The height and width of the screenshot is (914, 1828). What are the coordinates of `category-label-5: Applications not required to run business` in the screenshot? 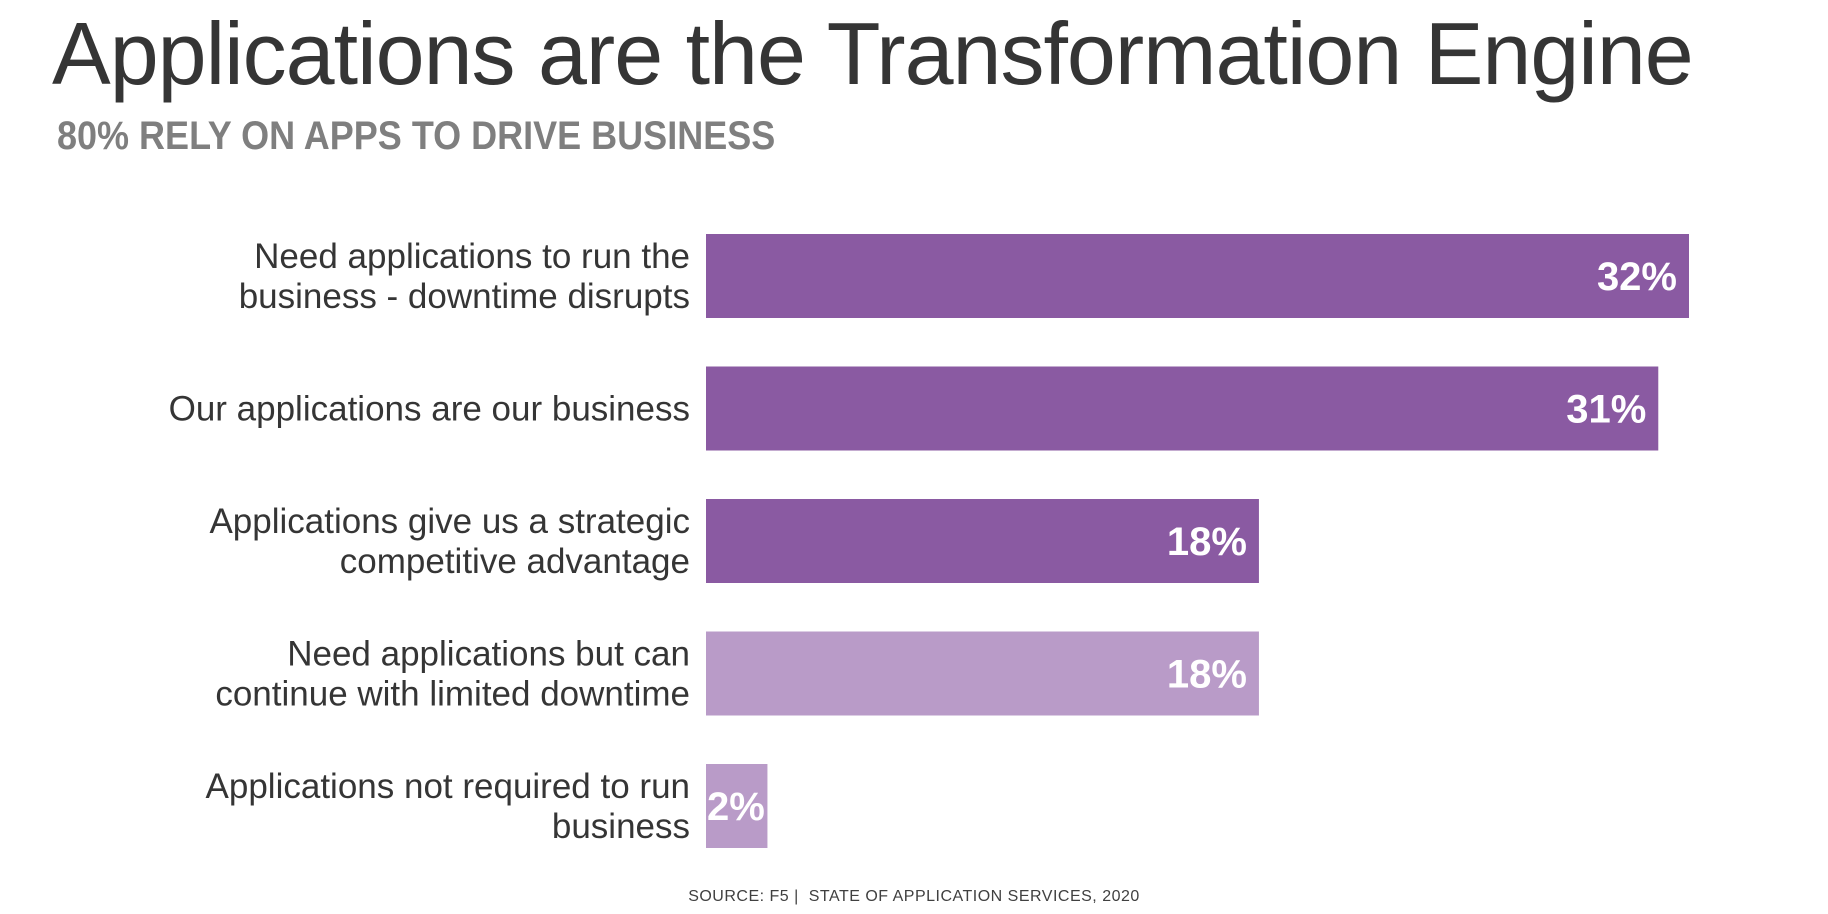 It's located at (448, 806).